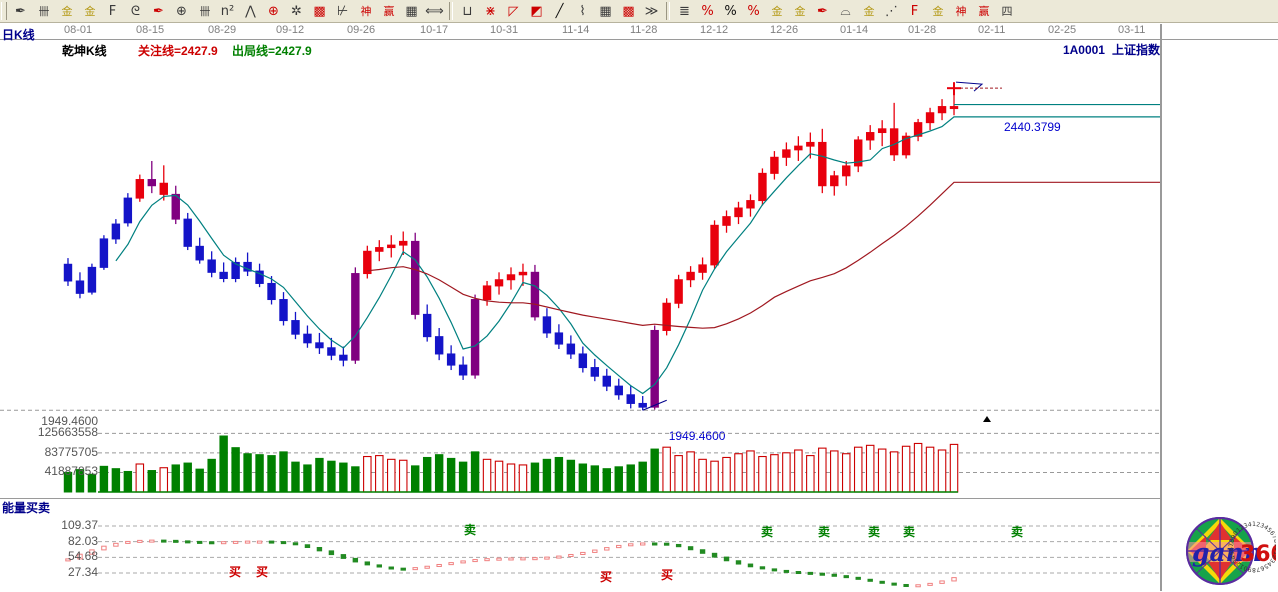  I want to click on gann-square-button: ▩, so click(319, 11).